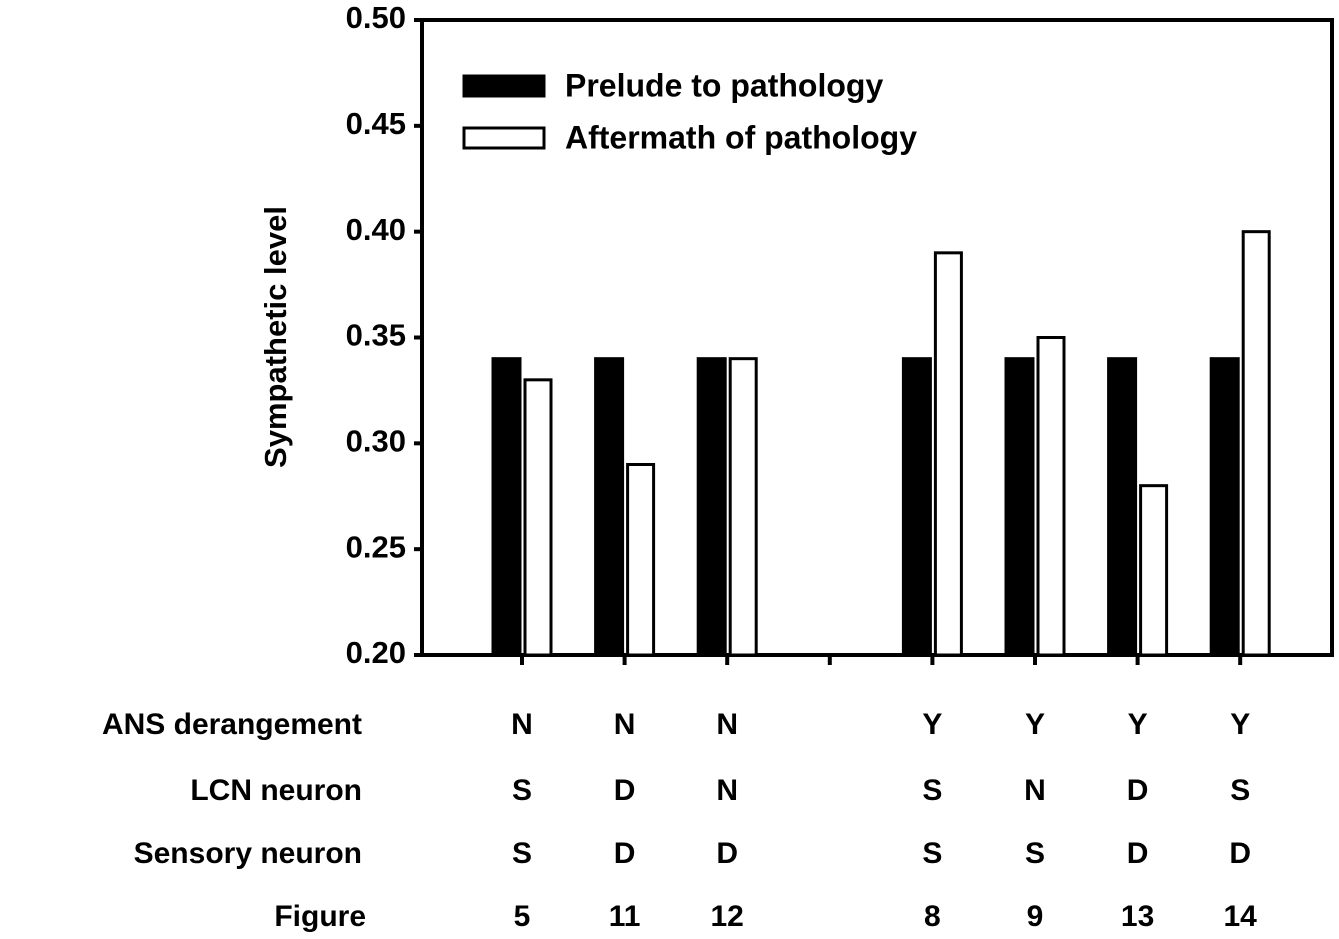 Image resolution: width=1339 pixels, height=939 pixels. I want to click on y-tick-label: 0.45, so click(376, 123).